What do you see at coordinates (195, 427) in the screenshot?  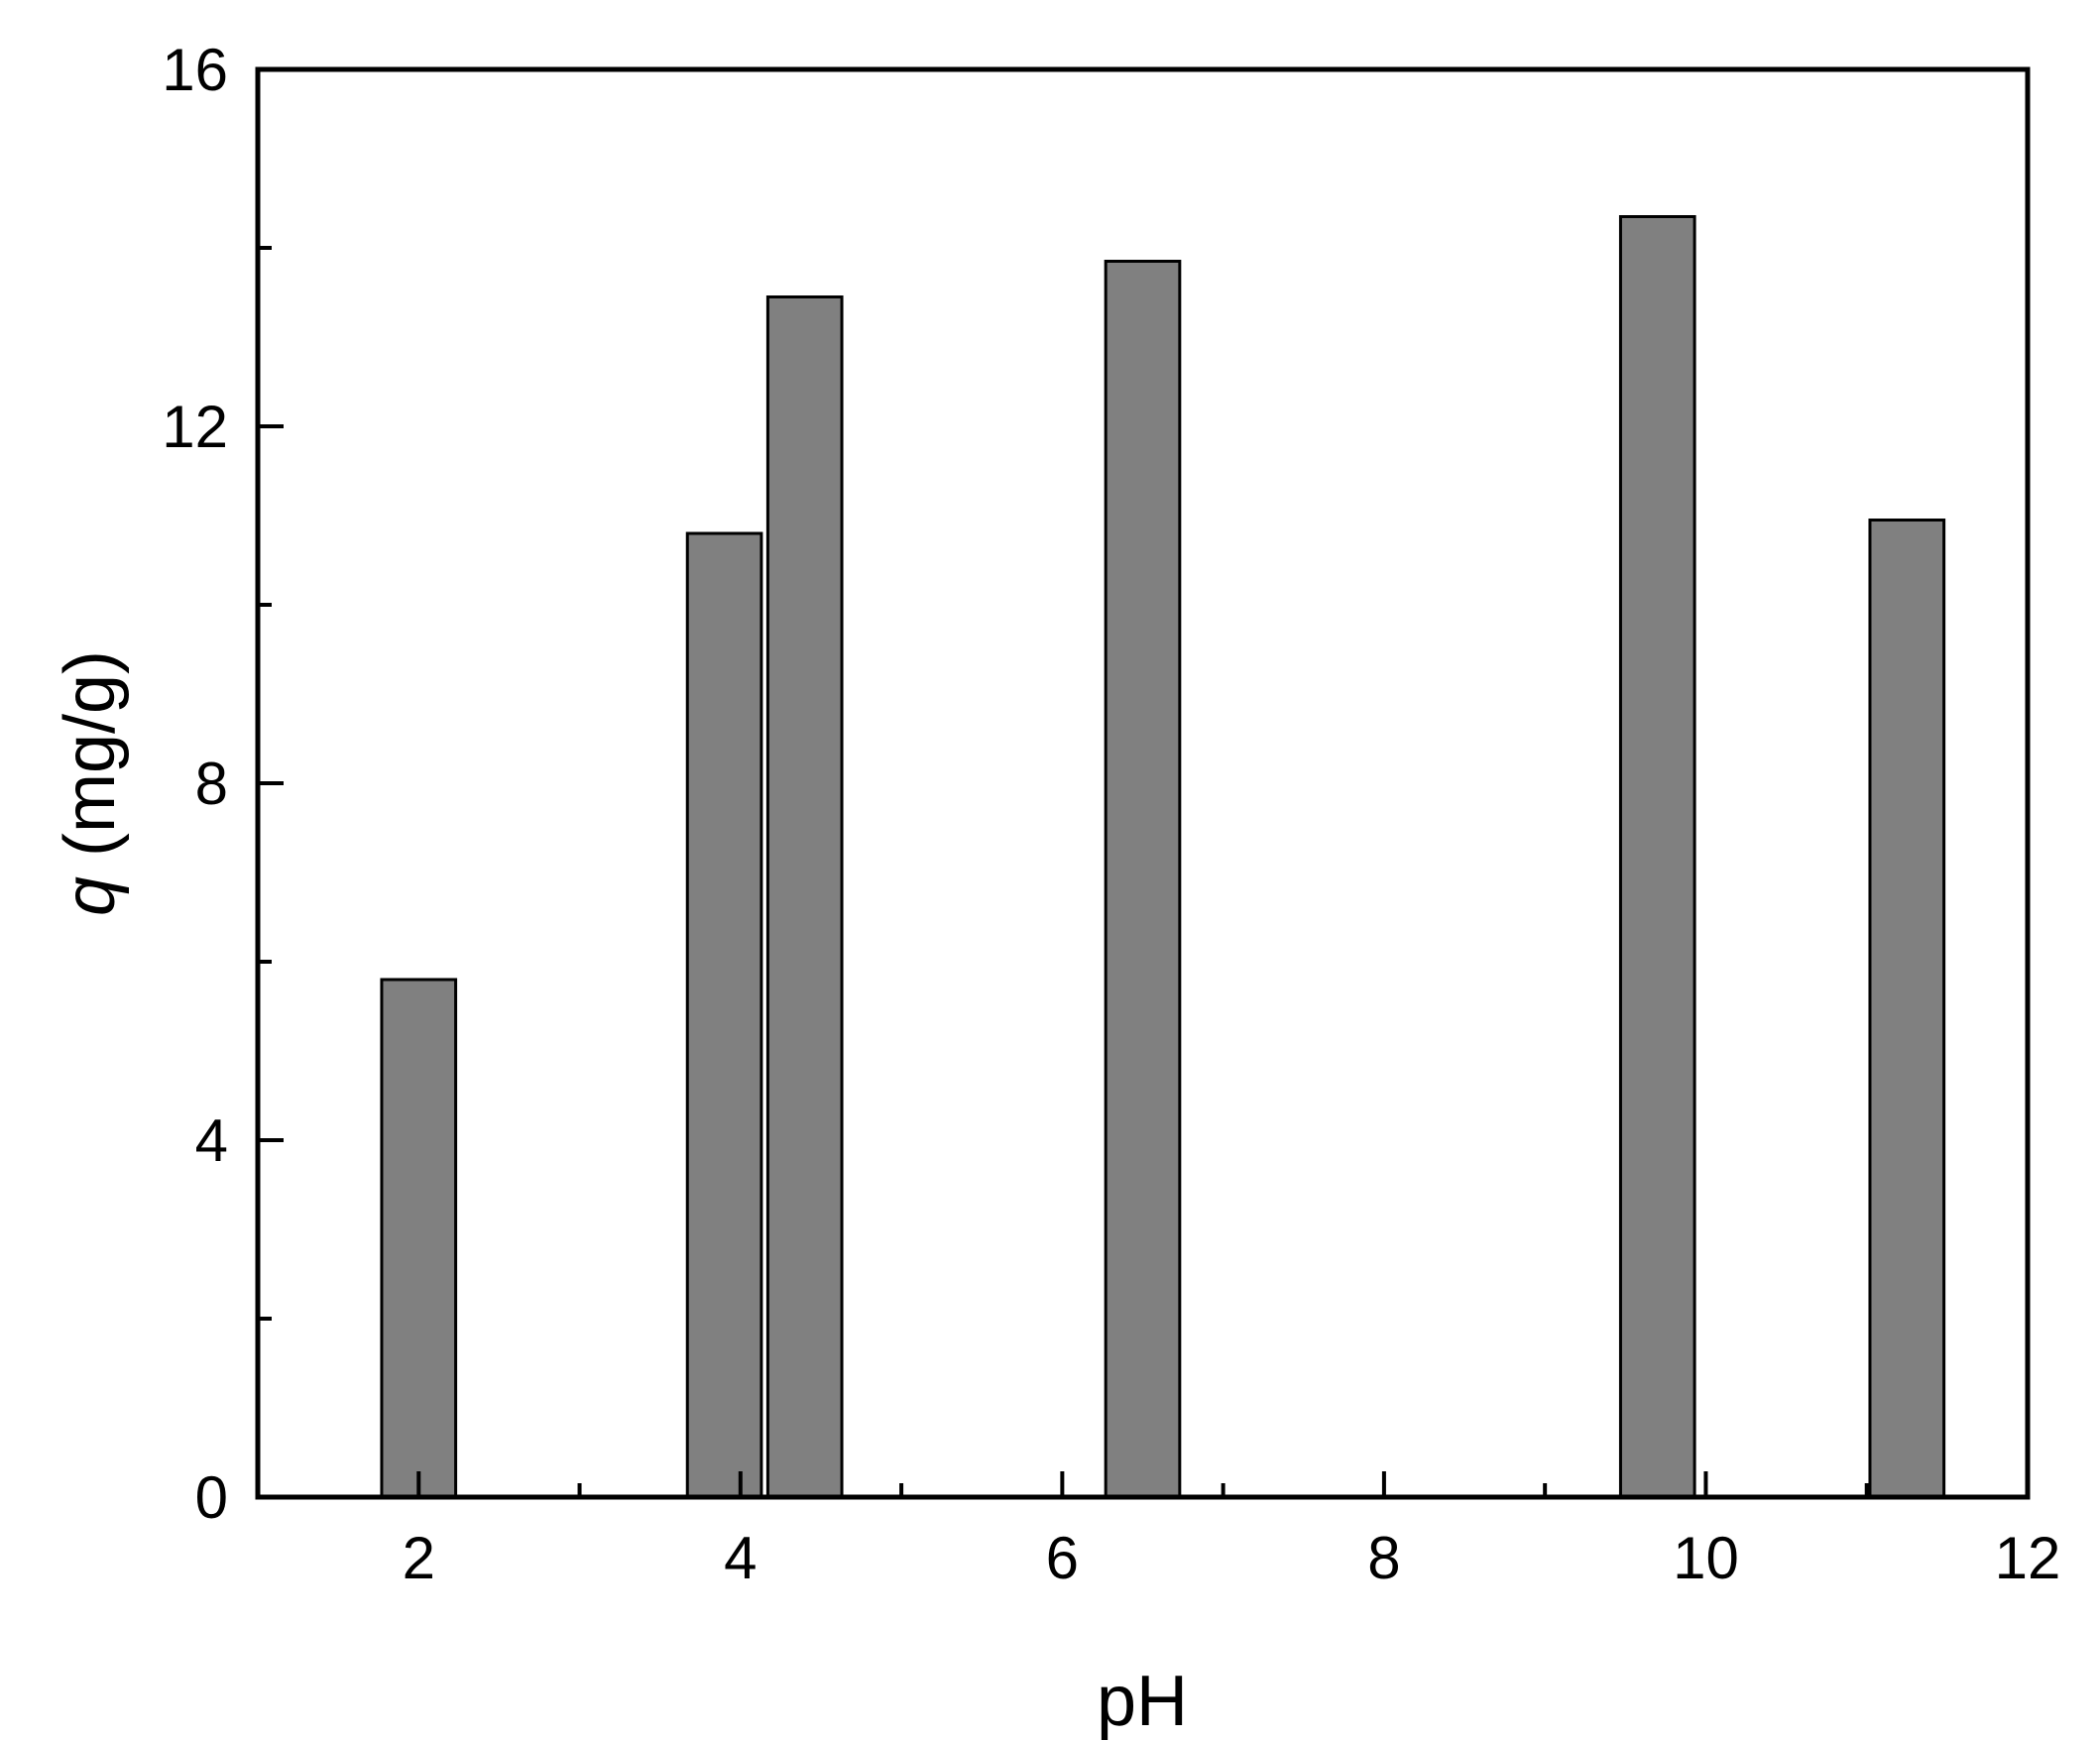 I see `y-tick-label-3: 12` at bounding box center [195, 427].